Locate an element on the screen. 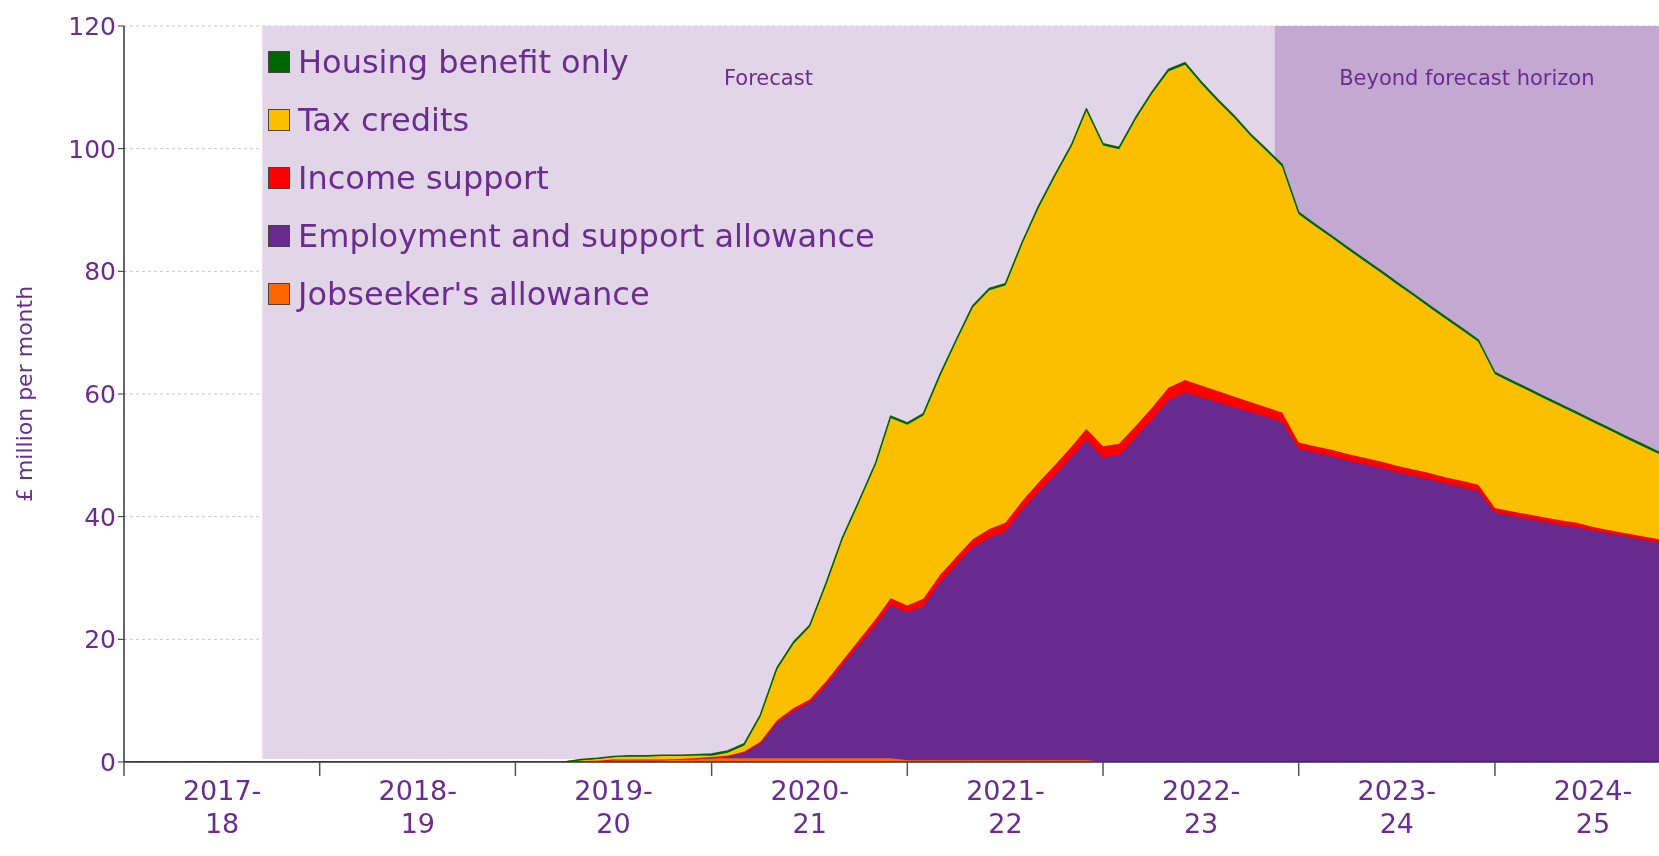 The height and width of the screenshot is (856, 1659). x-tick-label: 2024-25 is located at coordinates (1593, 807).